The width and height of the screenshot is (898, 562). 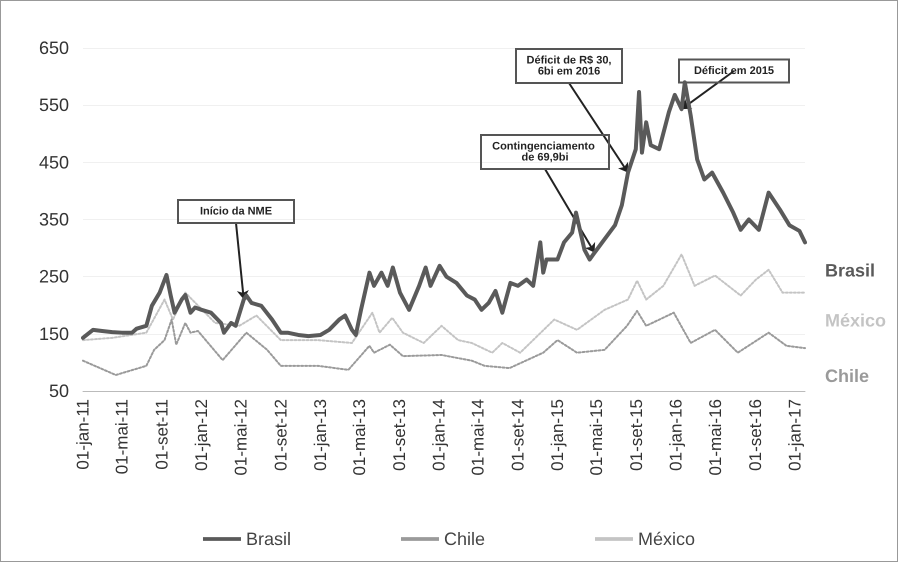 What do you see at coordinates (122, 436) in the screenshot?
I see `x-tick-label: 01-mai-11` at bounding box center [122, 436].